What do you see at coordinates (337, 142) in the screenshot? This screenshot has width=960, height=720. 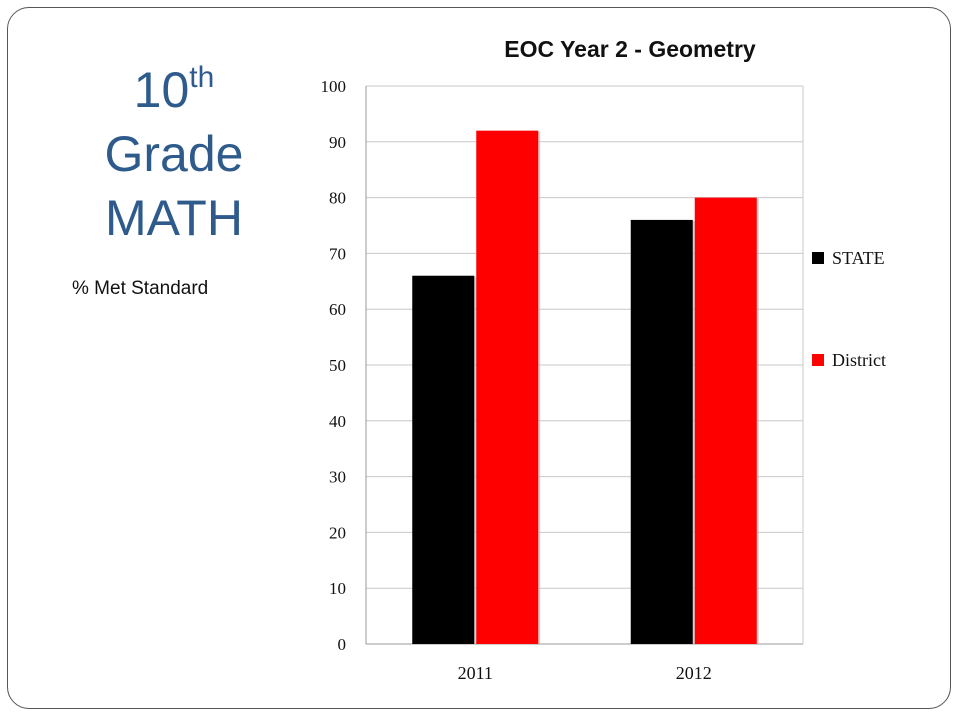 I see `y-tick-label: 90` at bounding box center [337, 142].